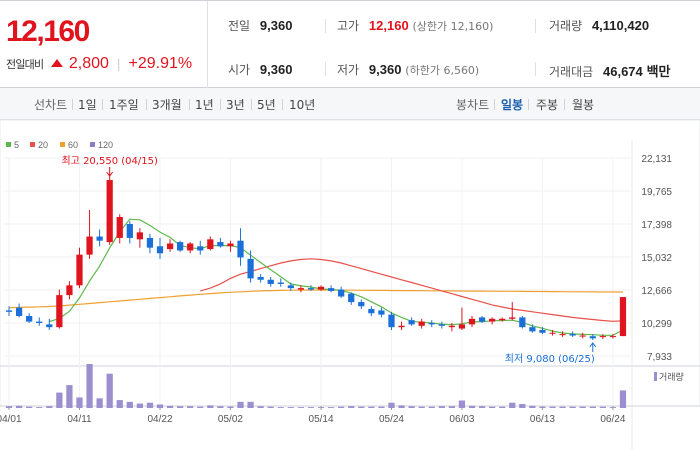  I want to click on stat-unit: 백만, so click(658, 71).